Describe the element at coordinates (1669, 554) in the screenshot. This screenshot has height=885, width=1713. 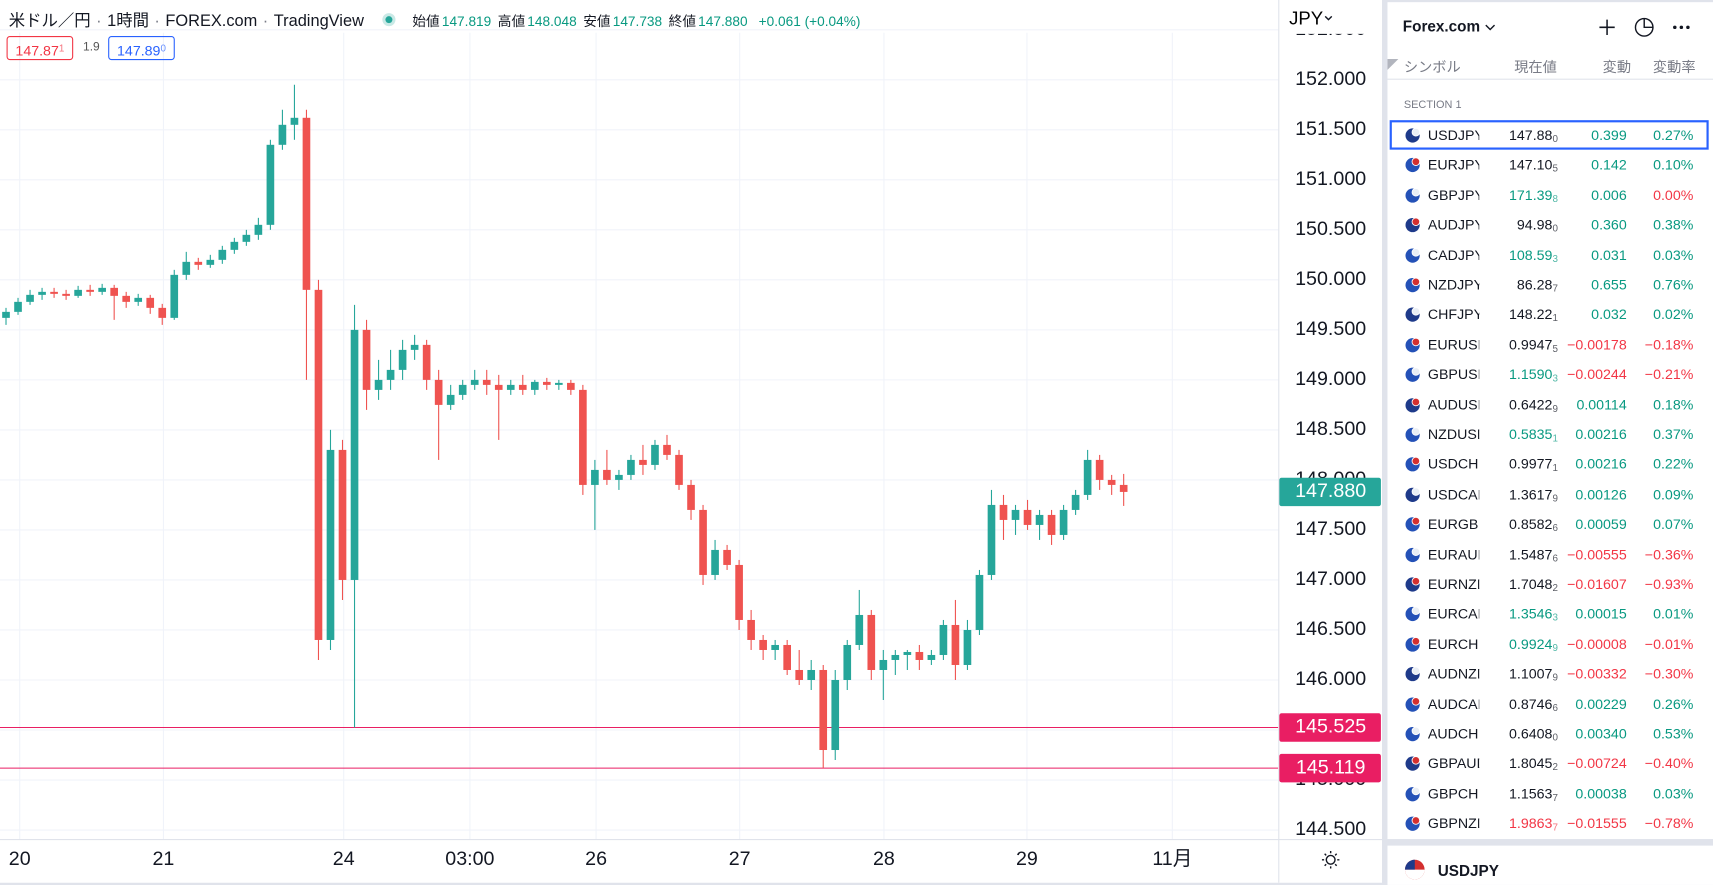
I see `change-percent: −0.36%` at that location.